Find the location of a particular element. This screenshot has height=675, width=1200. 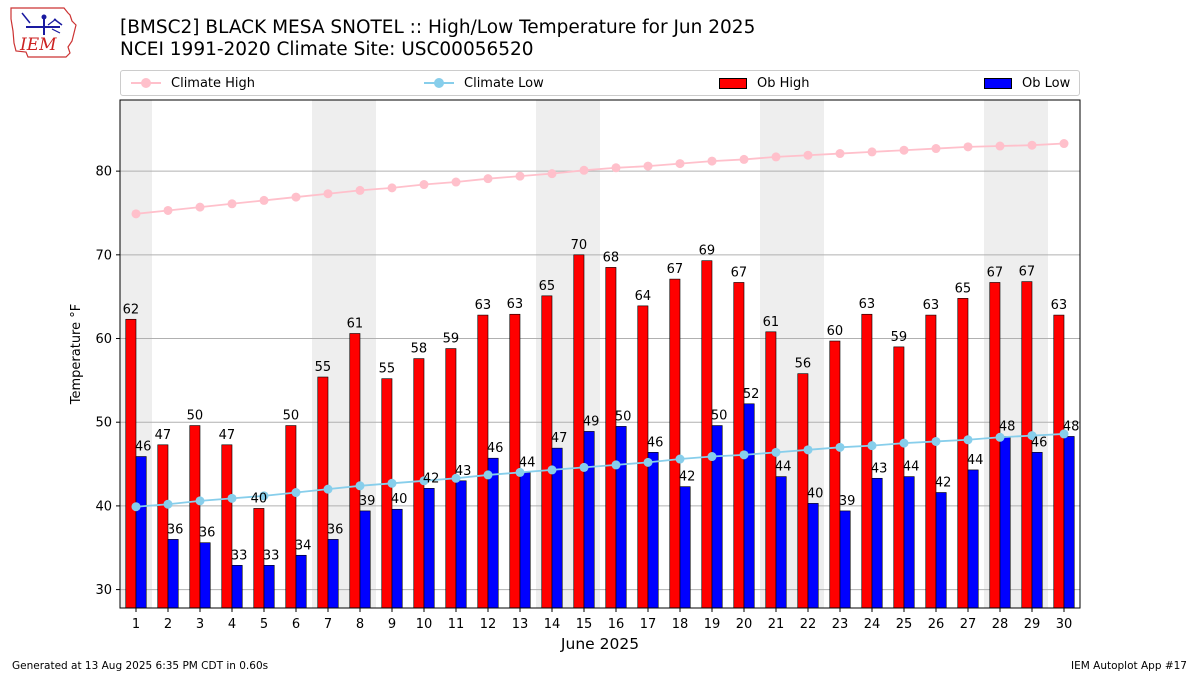

x-tick-label: 21 is located at coordinates (776, 624).